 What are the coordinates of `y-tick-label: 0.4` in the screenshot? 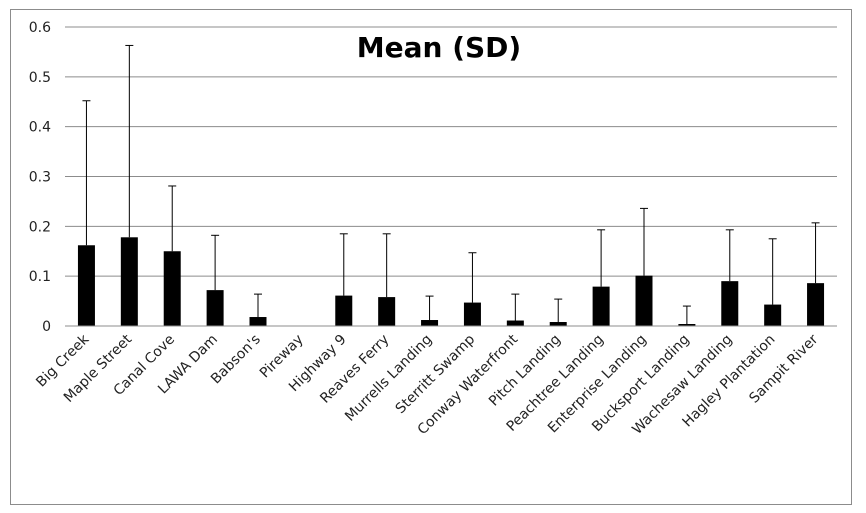 It's located at (40, 128).